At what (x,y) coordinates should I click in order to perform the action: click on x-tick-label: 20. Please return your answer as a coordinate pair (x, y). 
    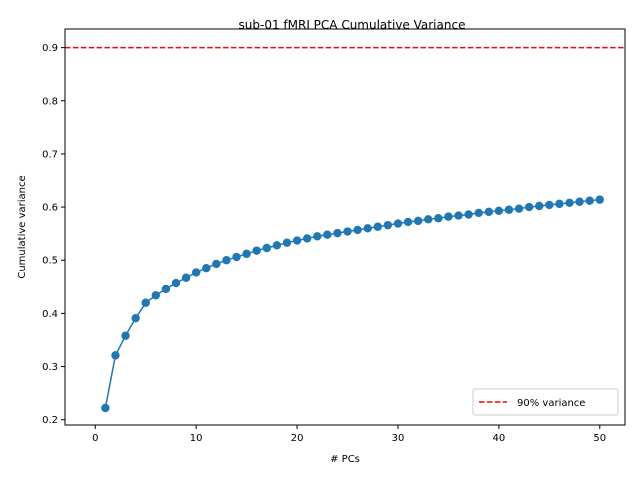
    Looking at the image, I should click on (297, 438).